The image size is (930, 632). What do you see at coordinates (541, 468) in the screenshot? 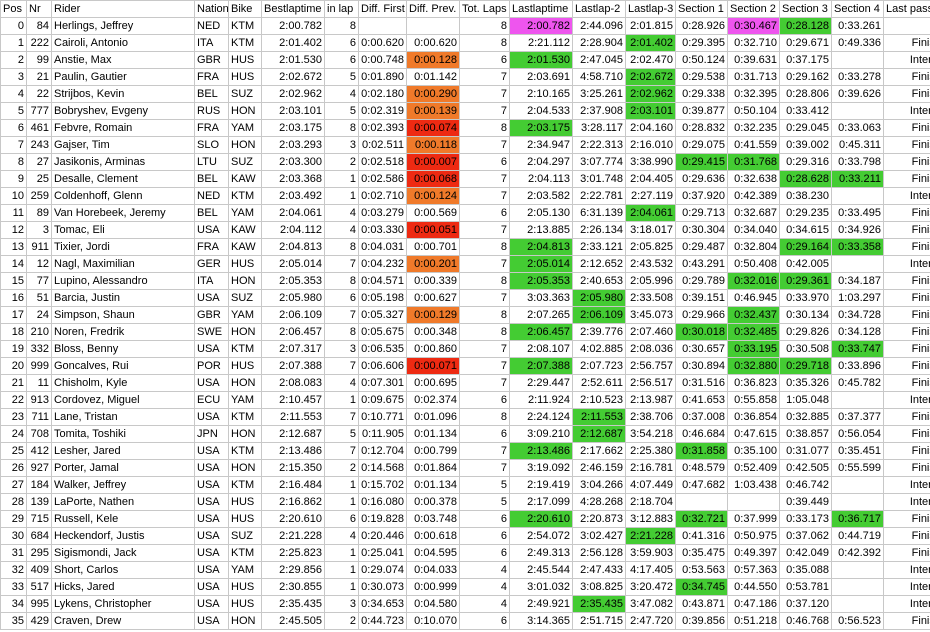
I see `cell-lastlaptime: 3:19.092` at bounding box center [541, 468].